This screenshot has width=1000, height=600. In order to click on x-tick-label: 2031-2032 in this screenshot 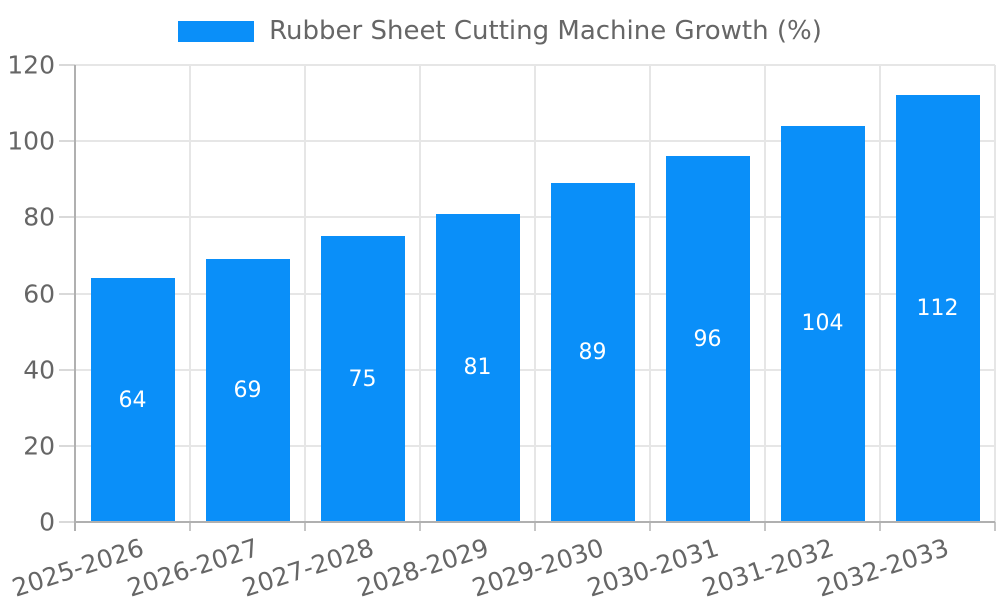, I will do `click(768, 566)`.